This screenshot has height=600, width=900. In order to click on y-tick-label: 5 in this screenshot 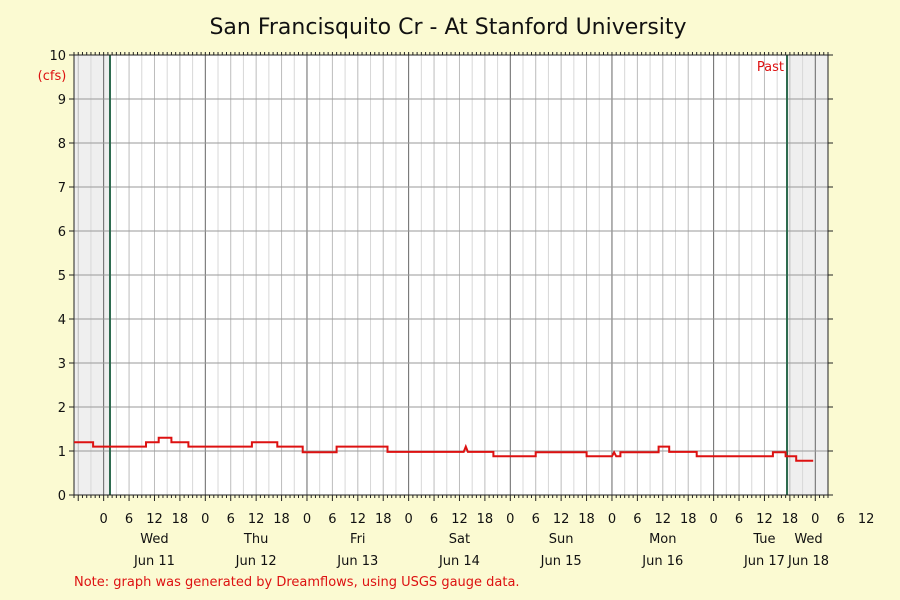, I will do `click(62, 276)`.